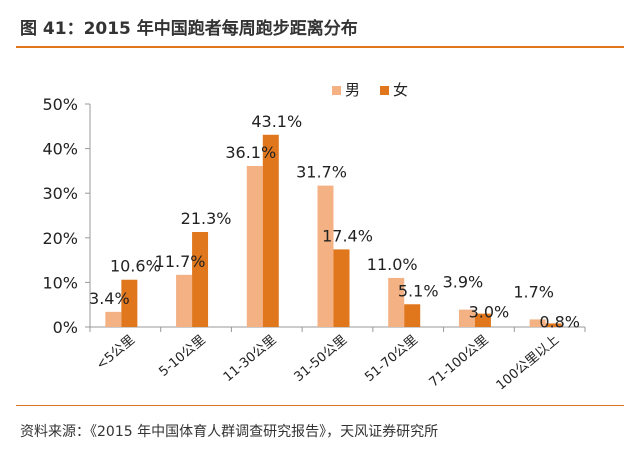 This screenshot has width=640, height=461. I want to click on y-tick-label: 20%, so click(60, 238).